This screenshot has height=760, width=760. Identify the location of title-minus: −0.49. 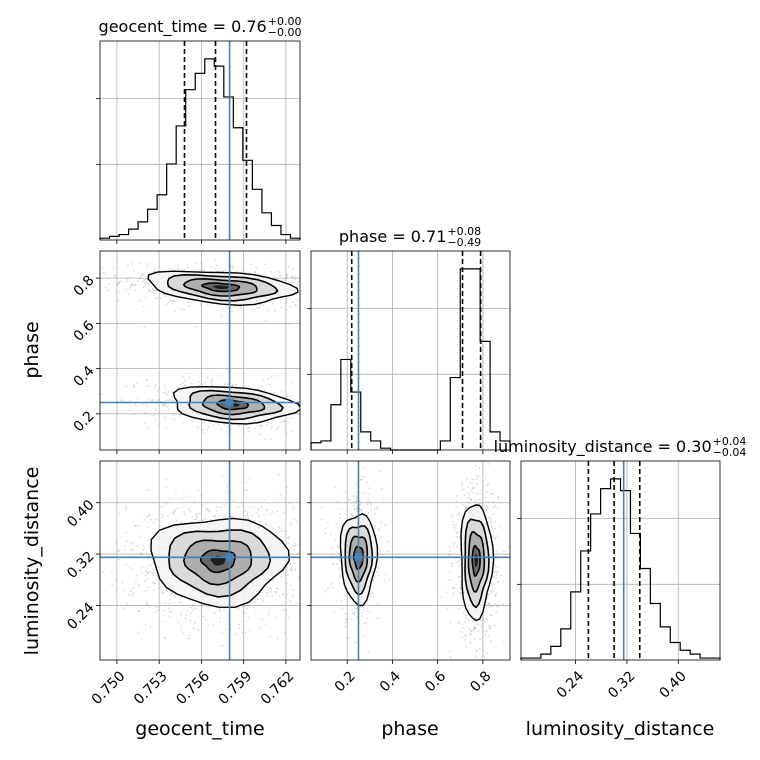
(464, 242).